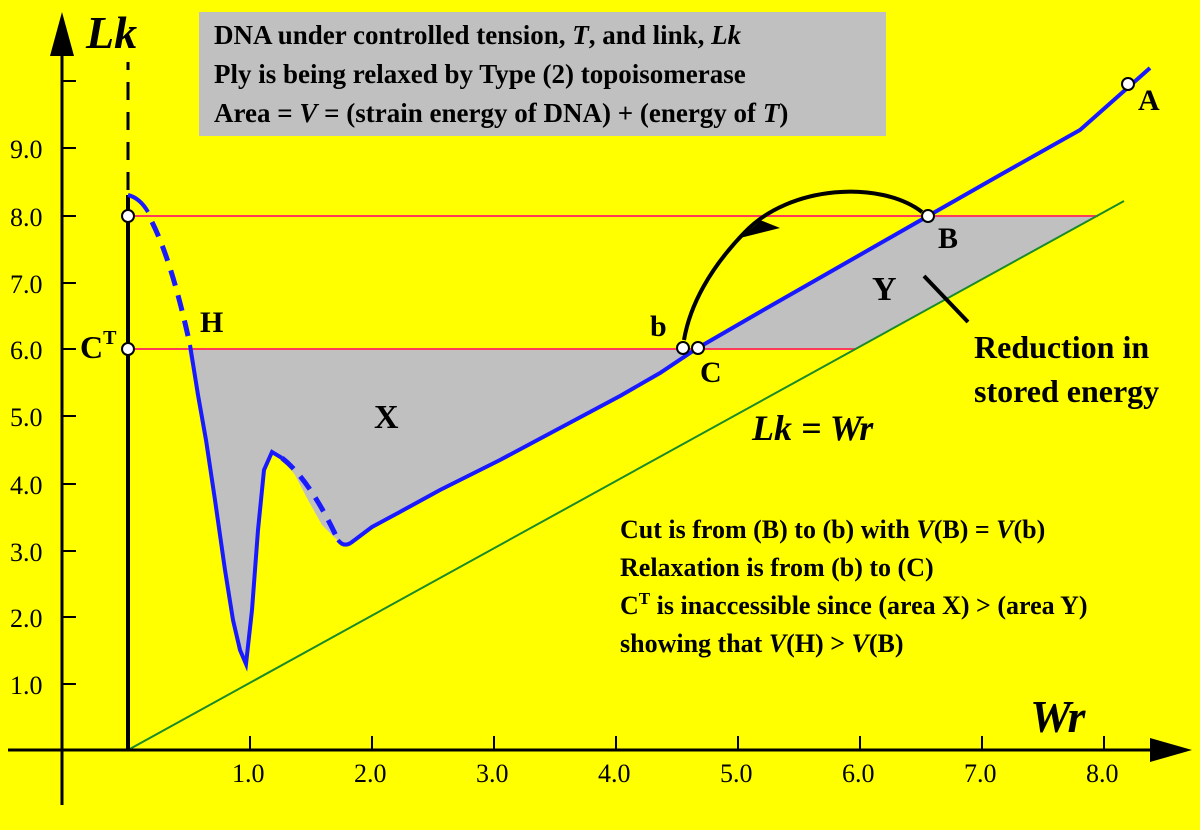 The height and width of the screenshot is (830, 1200). I want to click on point-a, so click(1128, 84).